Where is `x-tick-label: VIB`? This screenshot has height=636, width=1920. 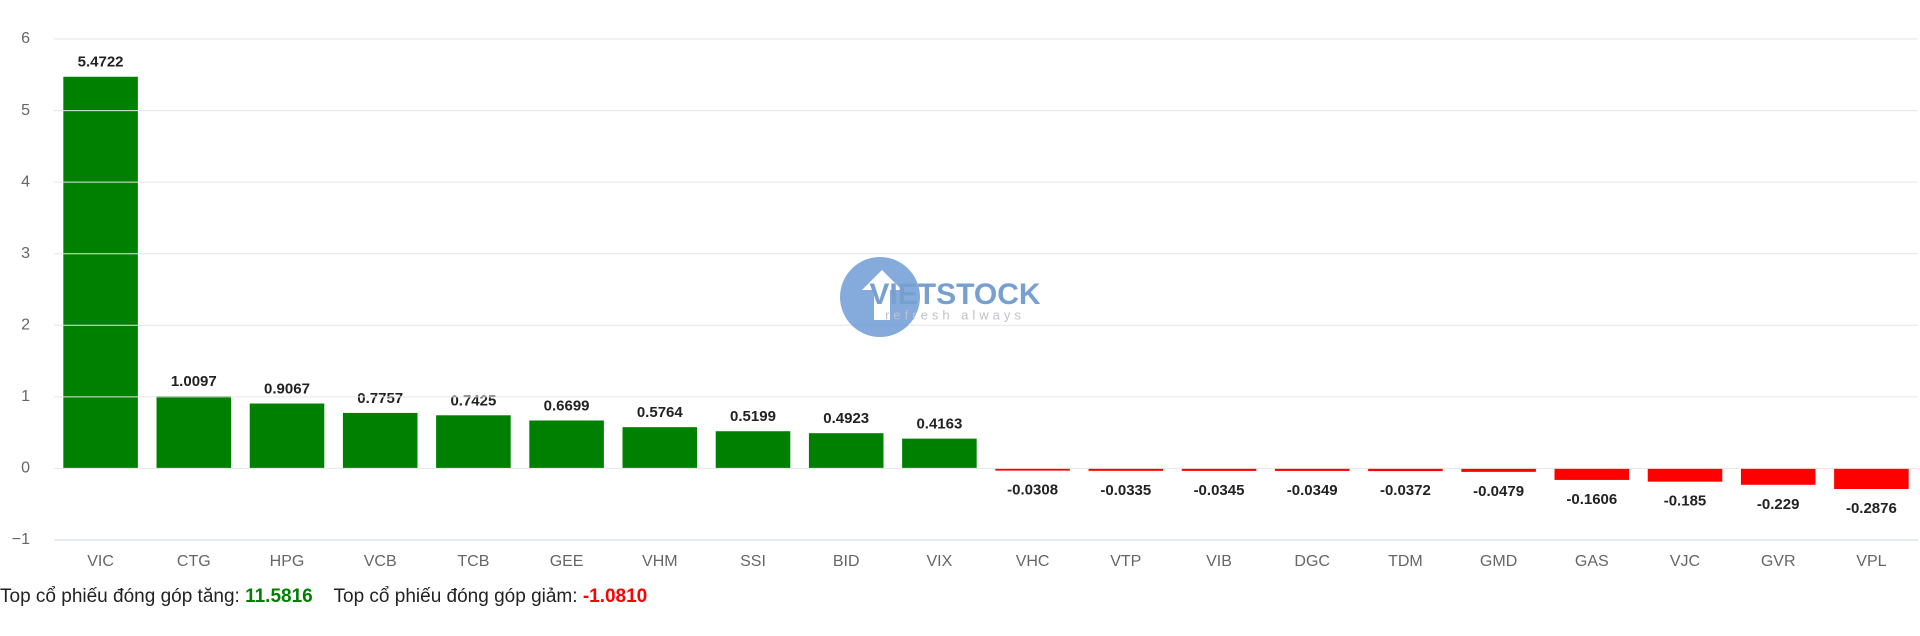
x-tick-label: VIB is located at coordinates (1219, 561).